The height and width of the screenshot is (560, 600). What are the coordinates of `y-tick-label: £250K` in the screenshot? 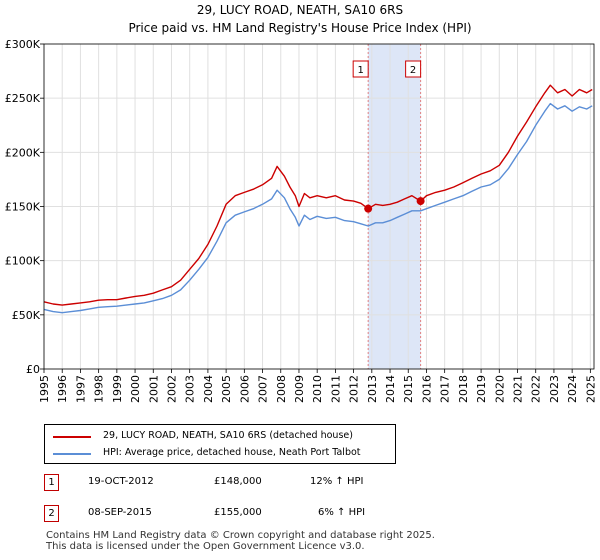 It's located at (23, 98).